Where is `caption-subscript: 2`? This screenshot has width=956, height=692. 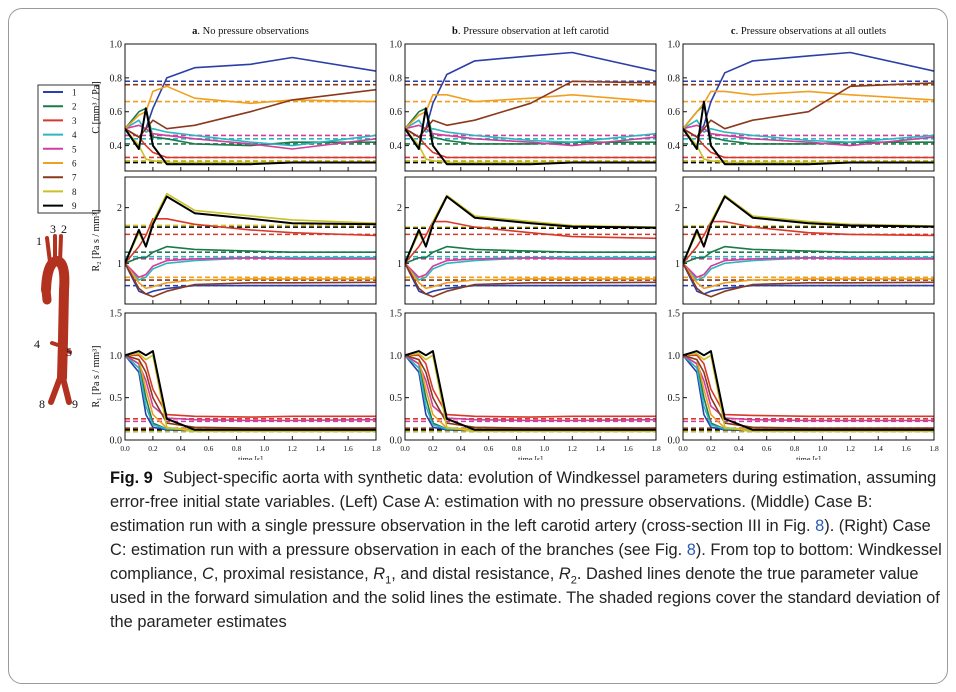 caption-subscript: 2 is located at coordinates (573, 580).